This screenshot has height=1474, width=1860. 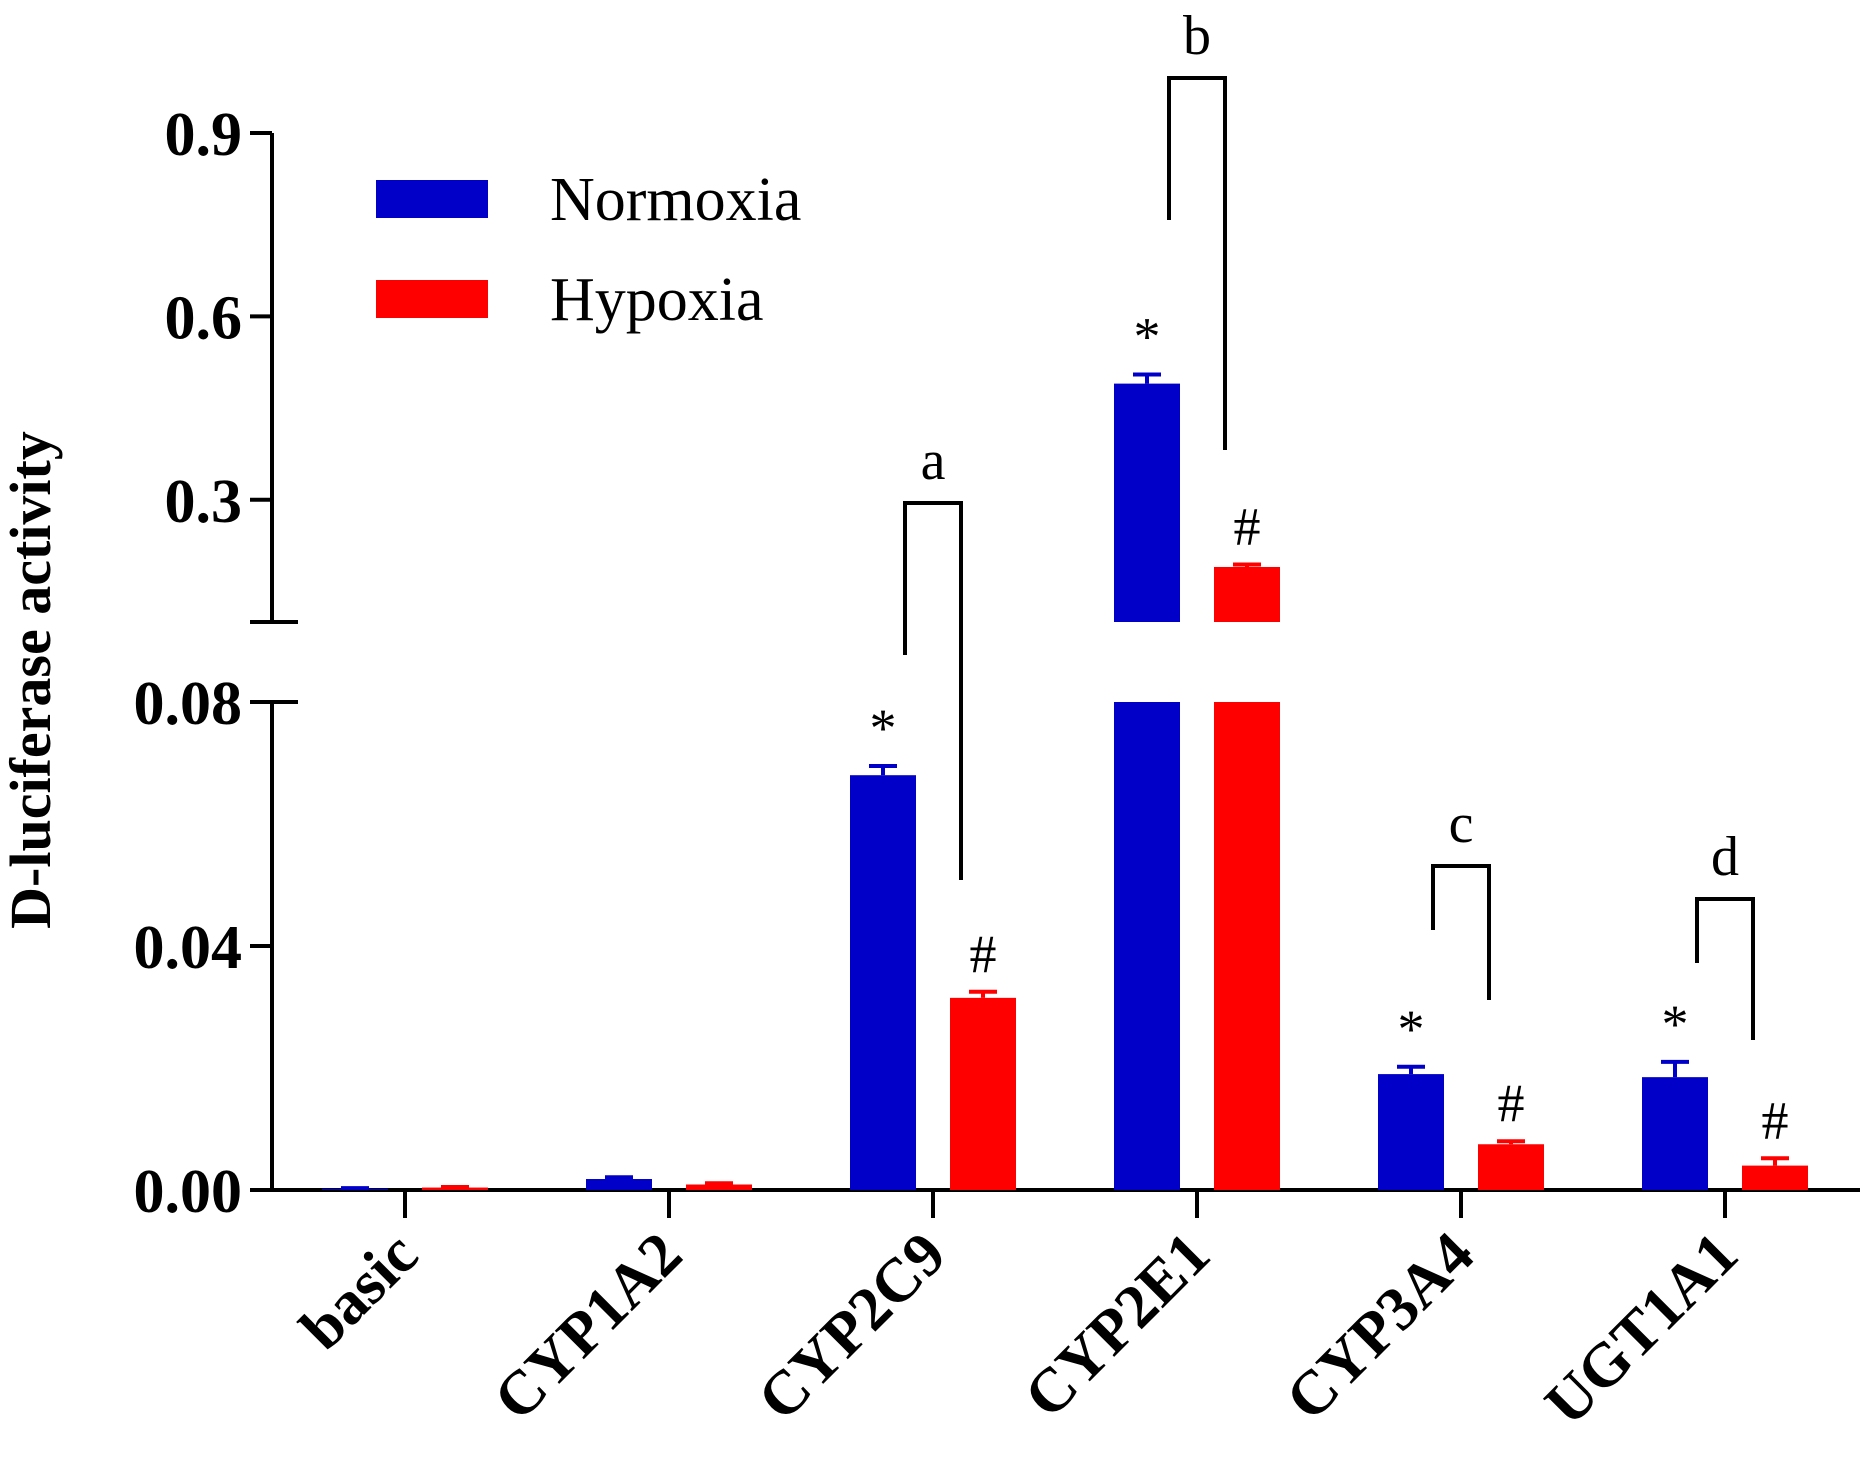 I want to click on significance-bracket-b, so click(x=1197, y=263).